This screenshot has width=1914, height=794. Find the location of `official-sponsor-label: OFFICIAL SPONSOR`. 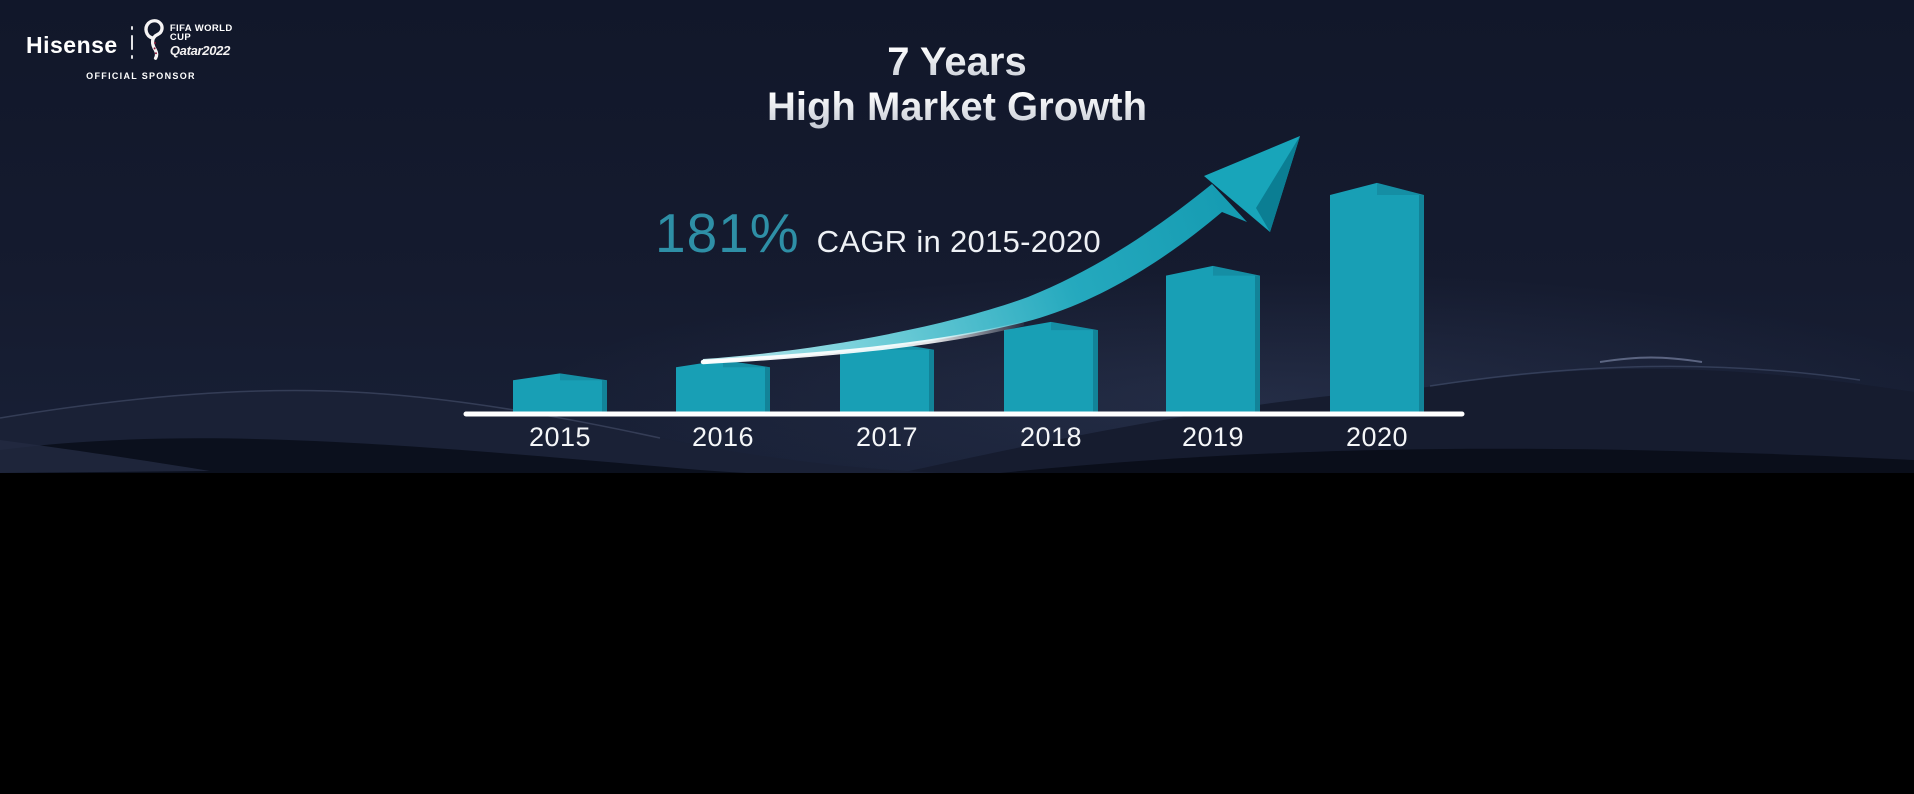

official-sponsor-label: OFFICIAL SPONSOR is located at coordinates (141, 76).